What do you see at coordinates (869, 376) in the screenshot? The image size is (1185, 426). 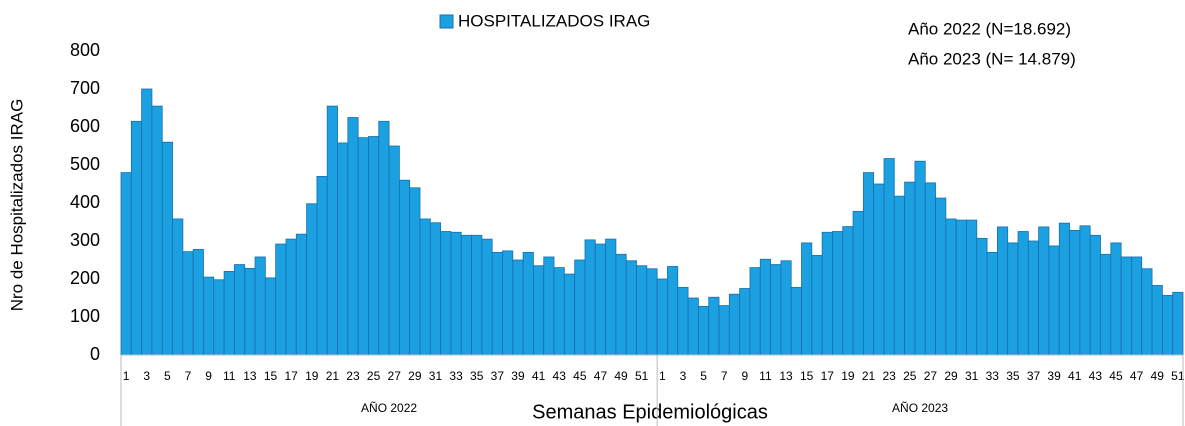 I see `x-tick-label: 21` at bounding box center [869, 376].